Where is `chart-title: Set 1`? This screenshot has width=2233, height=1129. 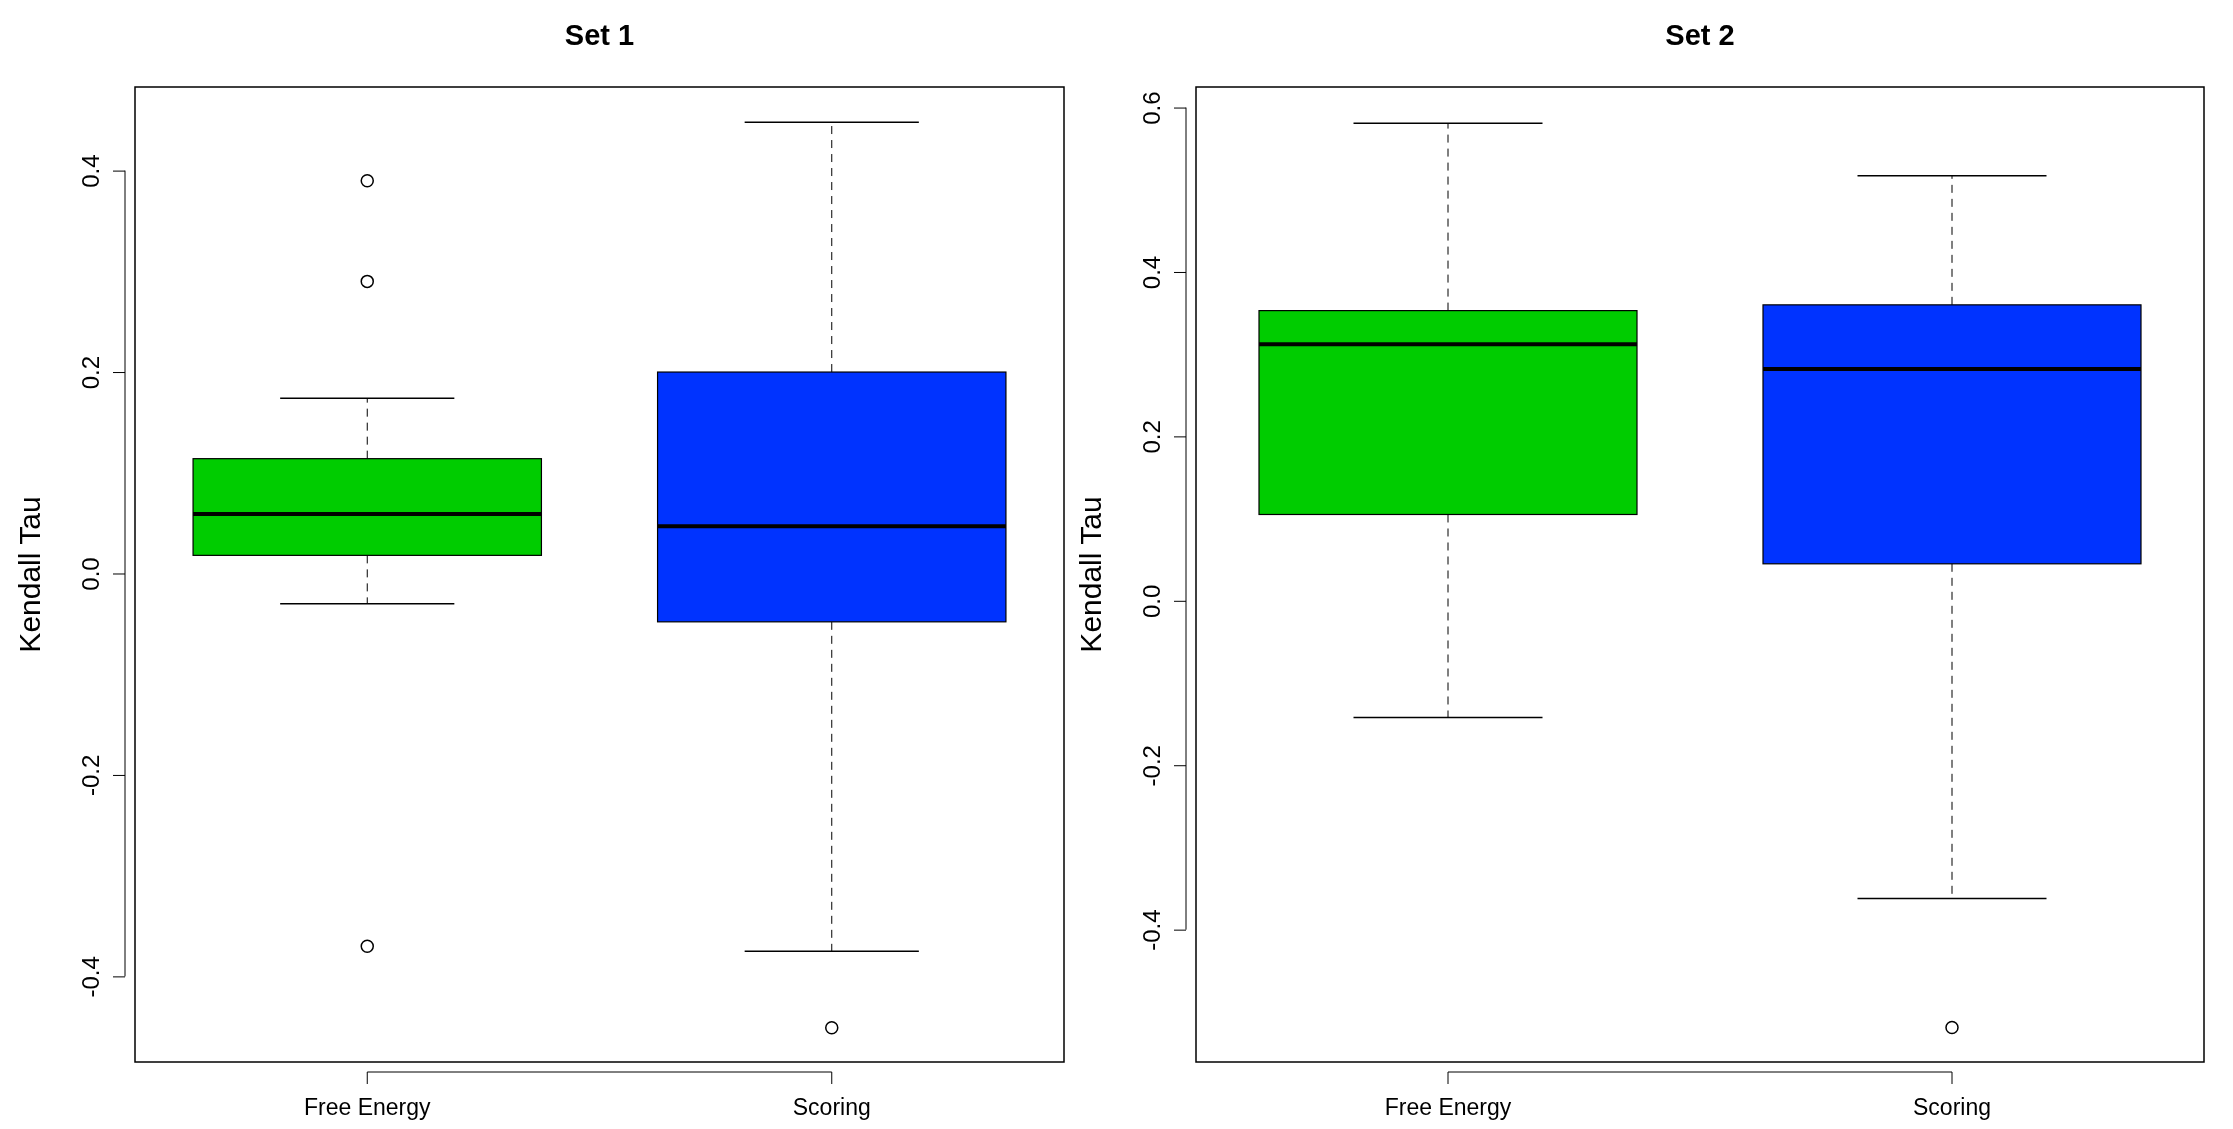
chart-title: Set 1 is located at coordinates (599, 35).